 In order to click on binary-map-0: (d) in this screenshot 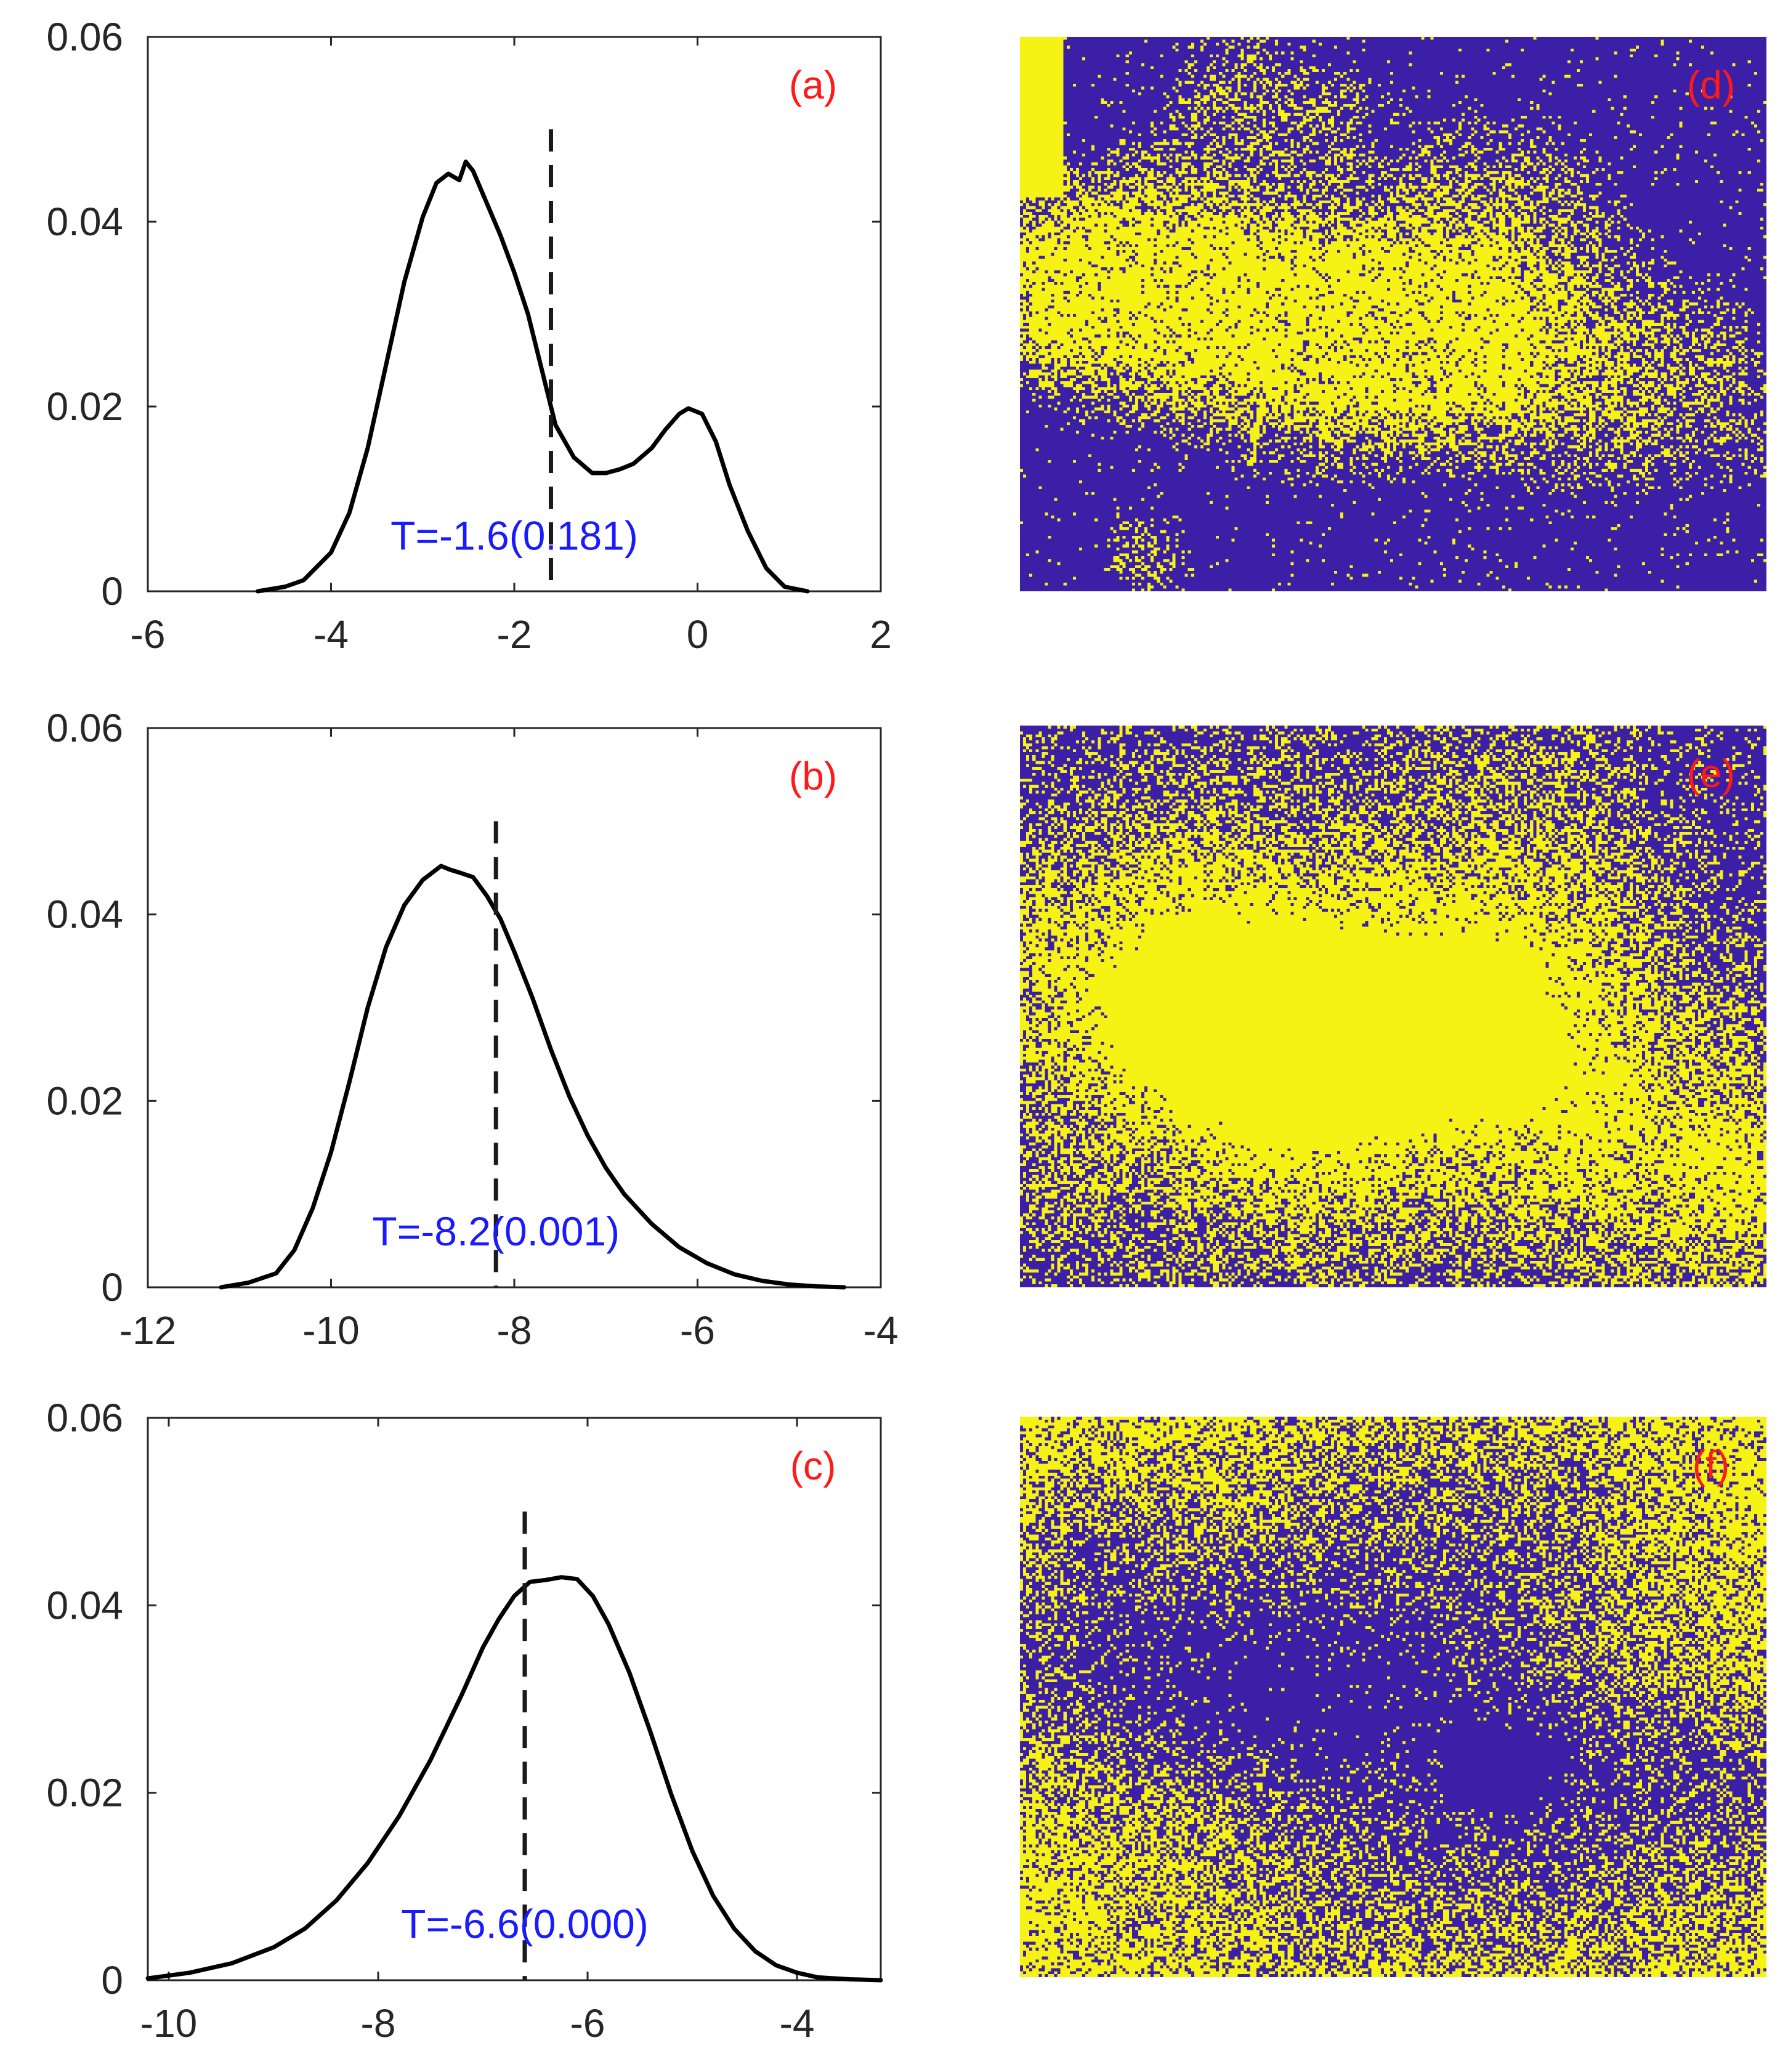, I will do `click(1393, 314)`.